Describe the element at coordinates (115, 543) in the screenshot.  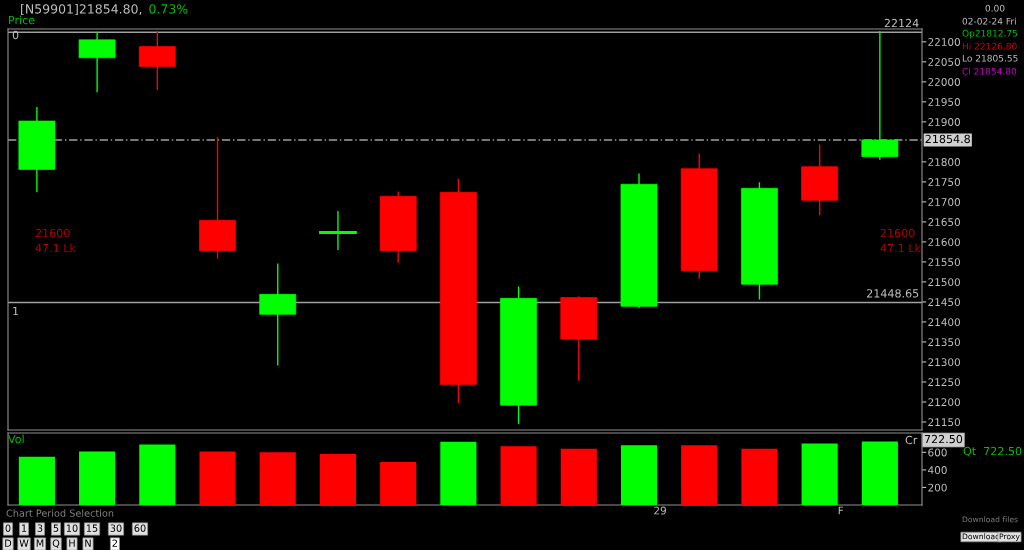
I see `text: 2` at that location.